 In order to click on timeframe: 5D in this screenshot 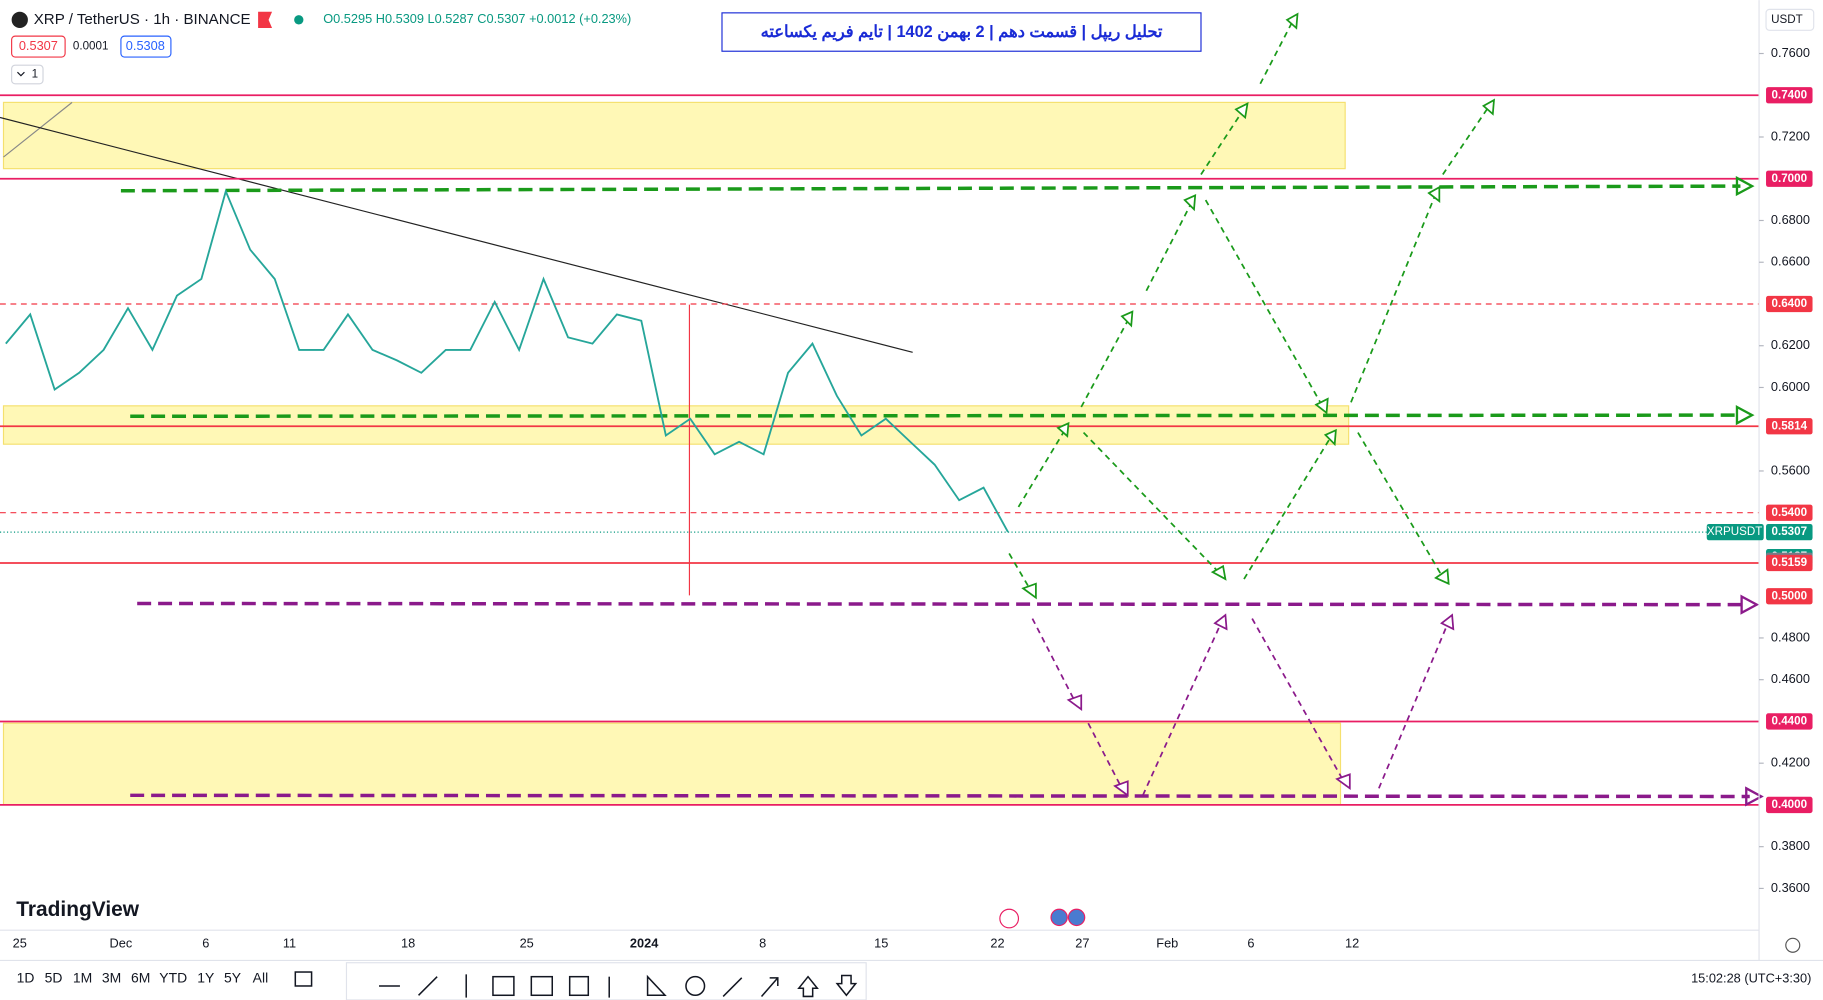, I will do `click(54, 978)`.